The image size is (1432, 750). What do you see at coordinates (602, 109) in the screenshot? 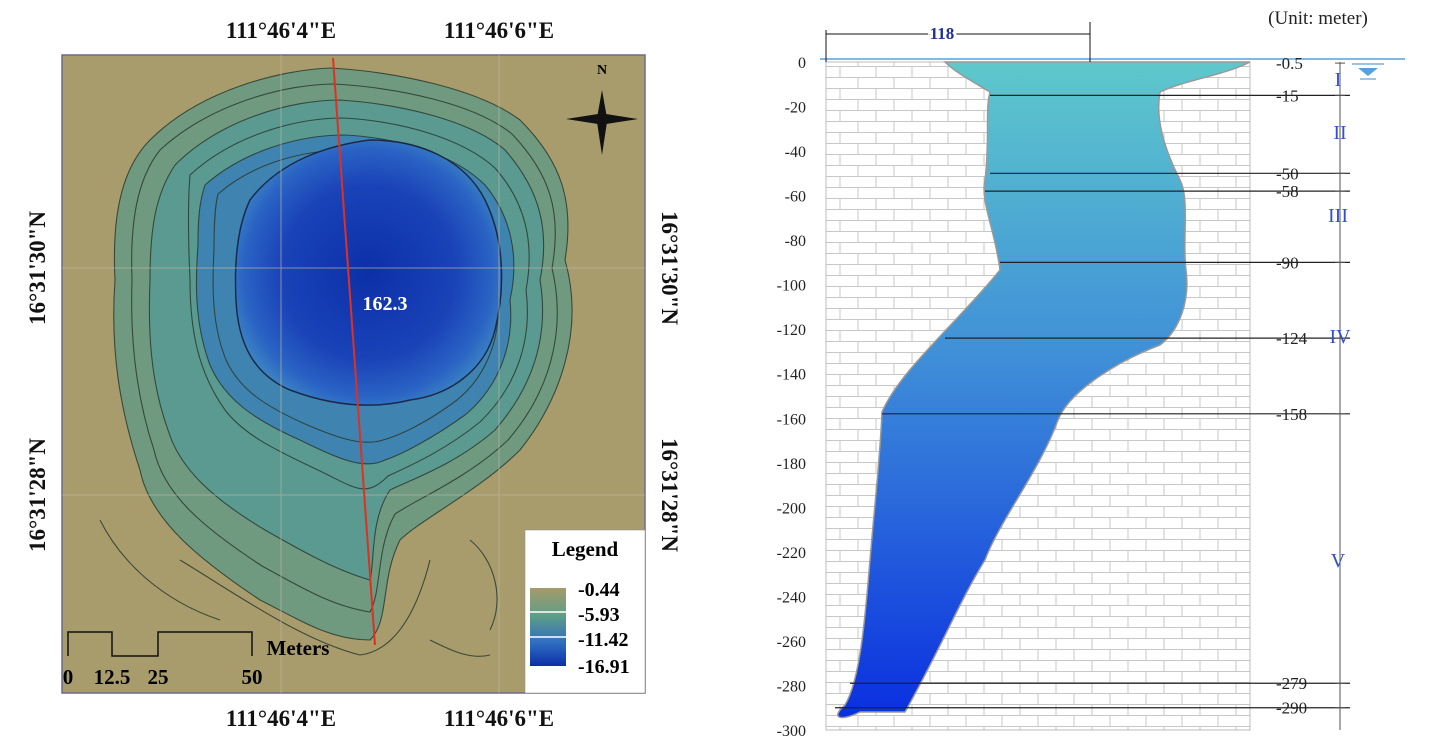
I see `north-arrow-icon: N` at bounding box center [602, 109].